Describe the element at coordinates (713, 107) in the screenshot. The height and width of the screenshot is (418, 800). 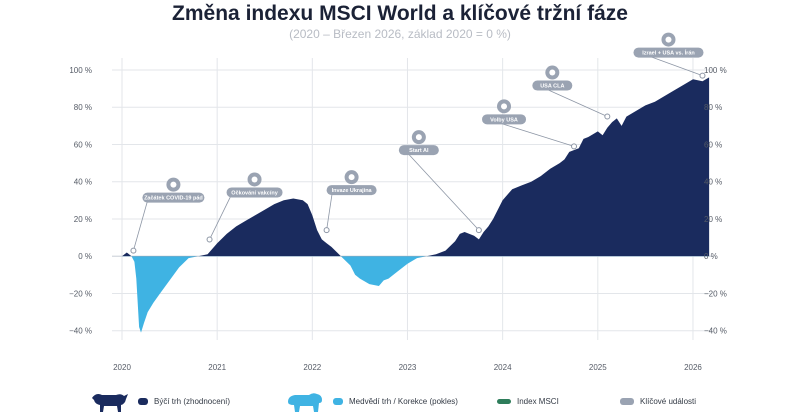
I see `y-tick-label-right: 80 %` at that location.